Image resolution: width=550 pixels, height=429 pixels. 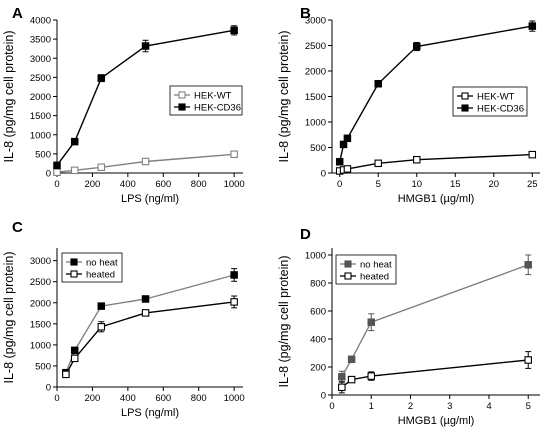 What do you see at coordinates (305, 234) in the screenshot?
I see `panel-letter: D` at bounding box center [305, 234].